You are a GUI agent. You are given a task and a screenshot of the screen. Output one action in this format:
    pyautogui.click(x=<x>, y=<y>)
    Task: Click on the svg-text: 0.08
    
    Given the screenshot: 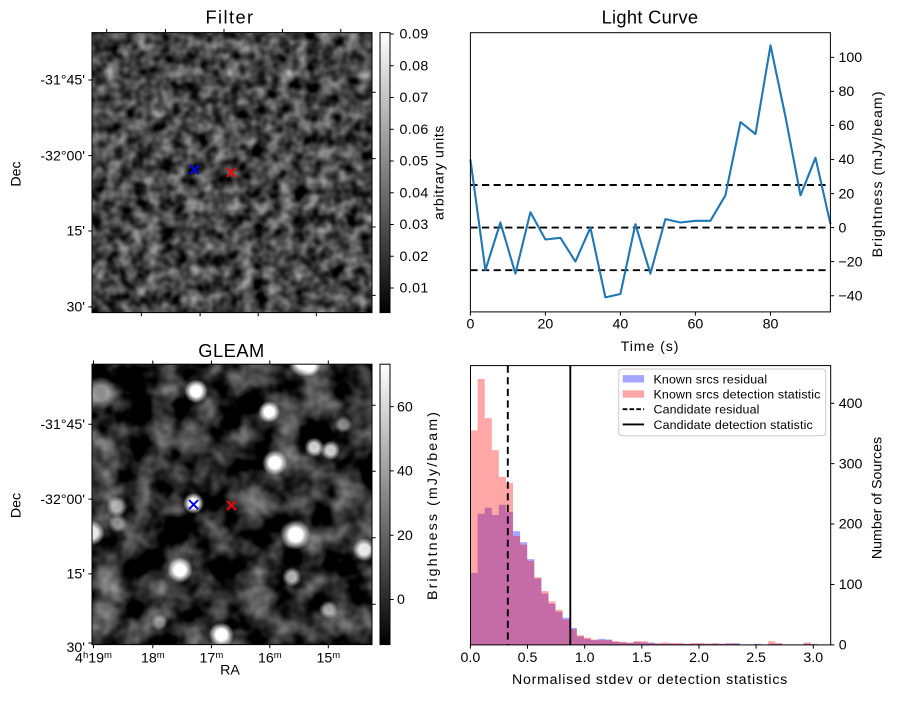 What is the action you would take?
    pyautogui.click(x=414, y=67)
    